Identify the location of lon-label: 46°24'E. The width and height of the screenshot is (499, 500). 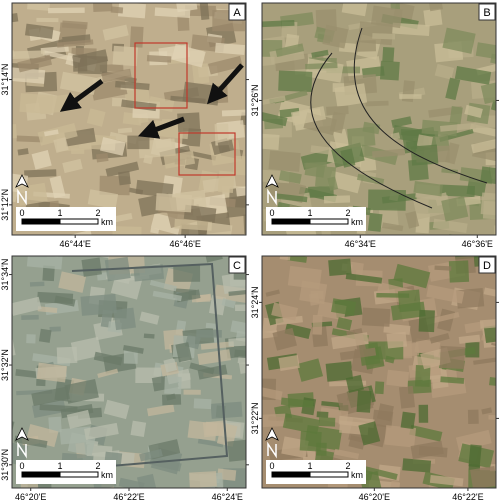
(227, 496).